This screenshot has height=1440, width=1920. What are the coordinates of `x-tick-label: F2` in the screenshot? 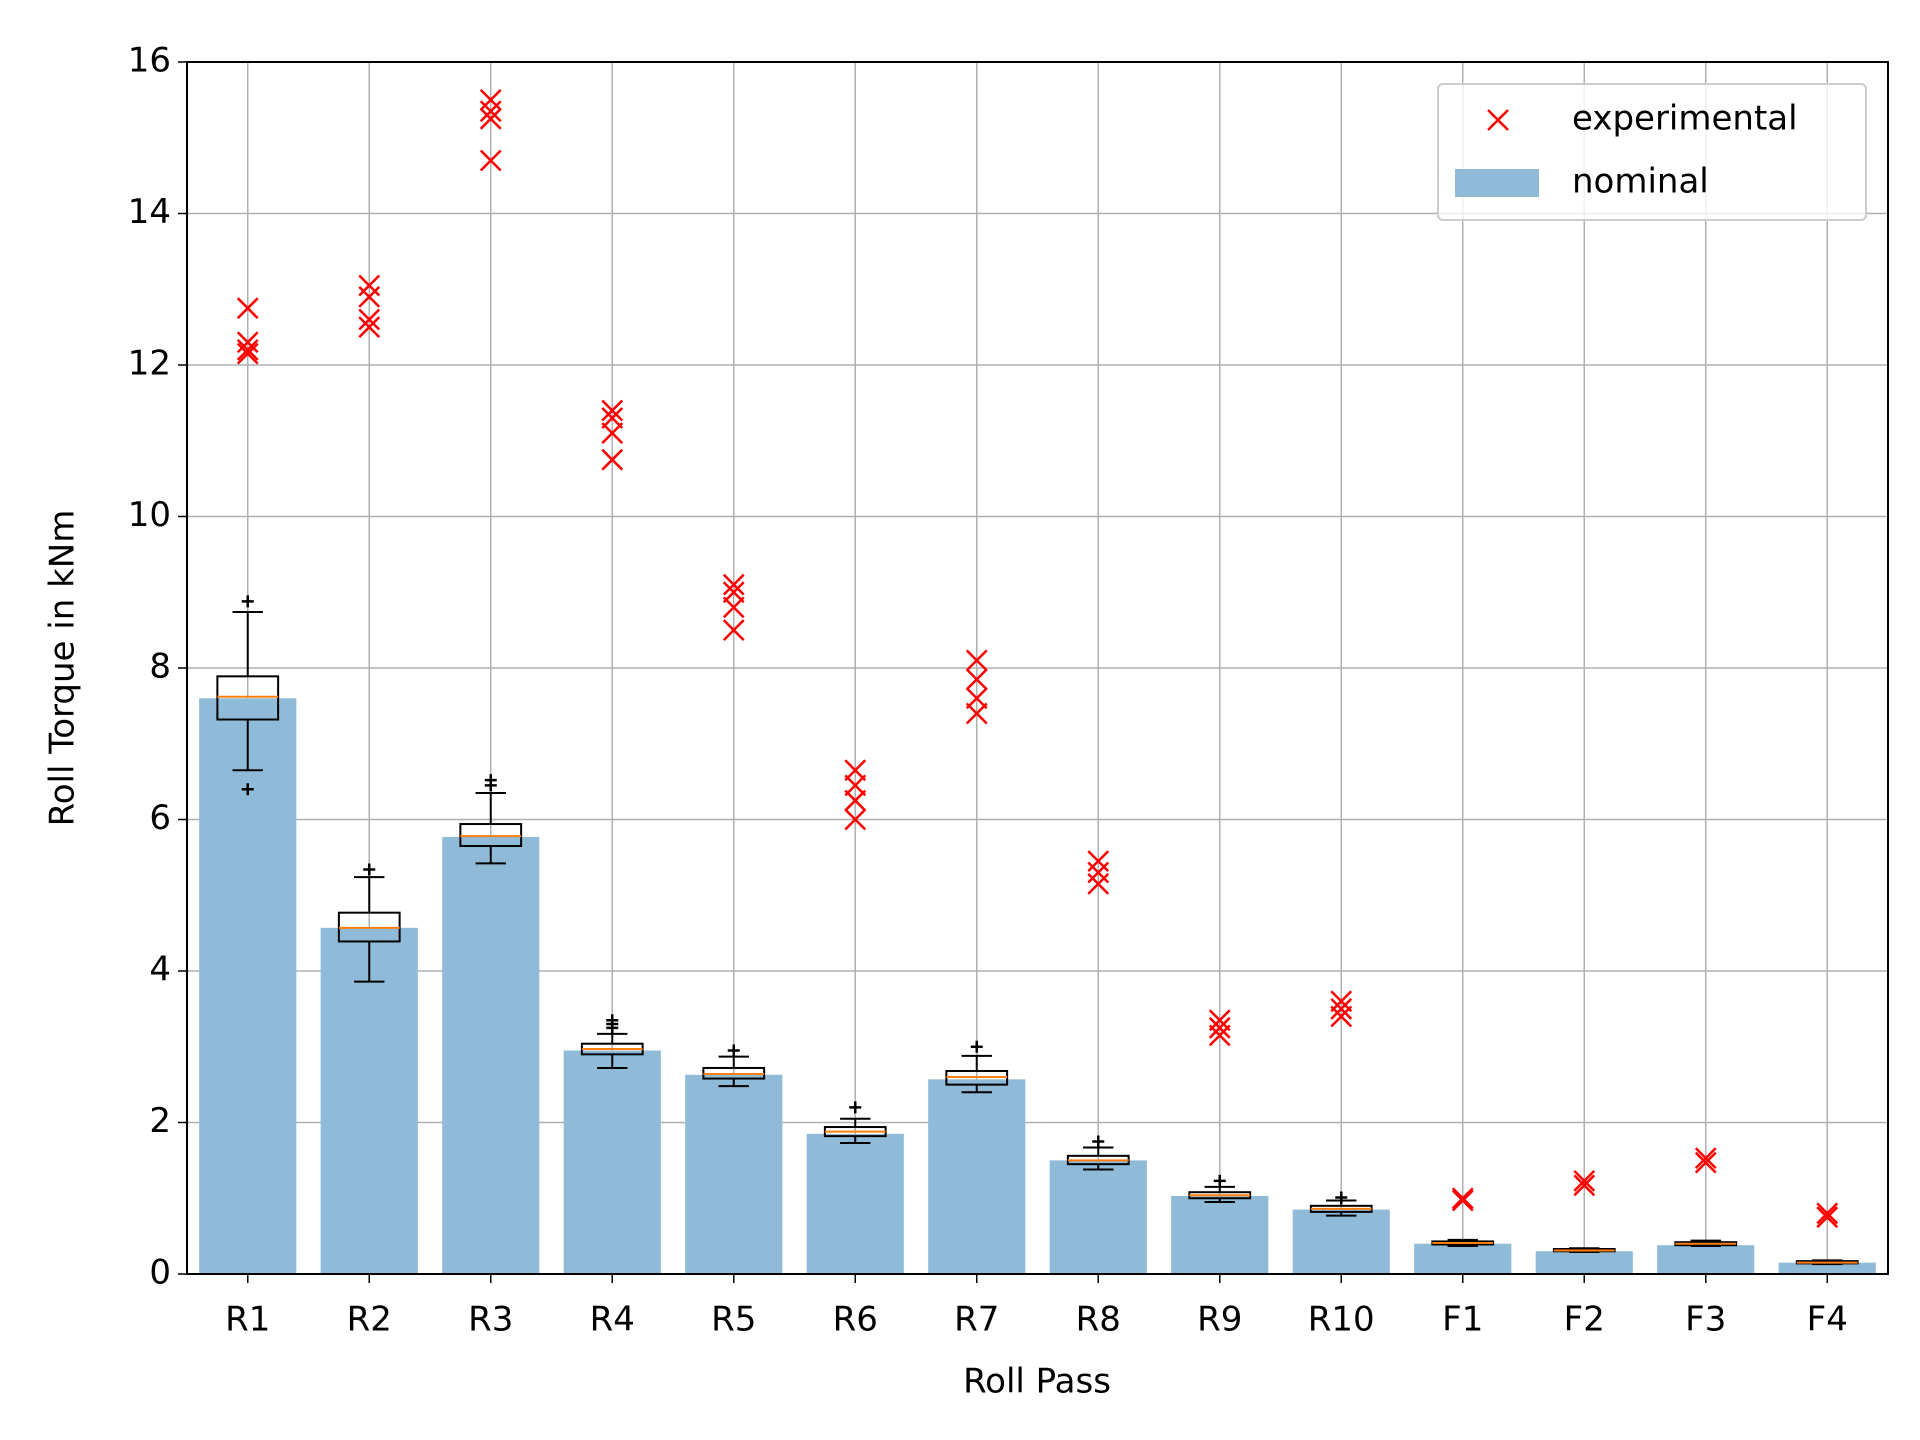 It's located at (1584, 1320).